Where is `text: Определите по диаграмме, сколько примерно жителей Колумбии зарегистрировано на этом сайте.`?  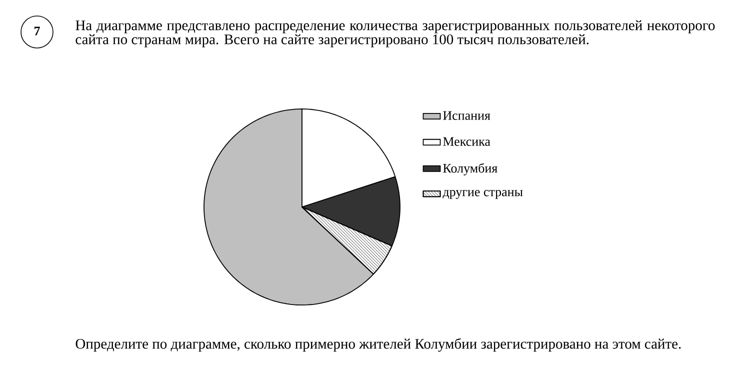
text: Определите по диаграмме, сколько примерно жителей Колумбии зарегистрировано на этом сайте. is located at coordinates (378, 345).